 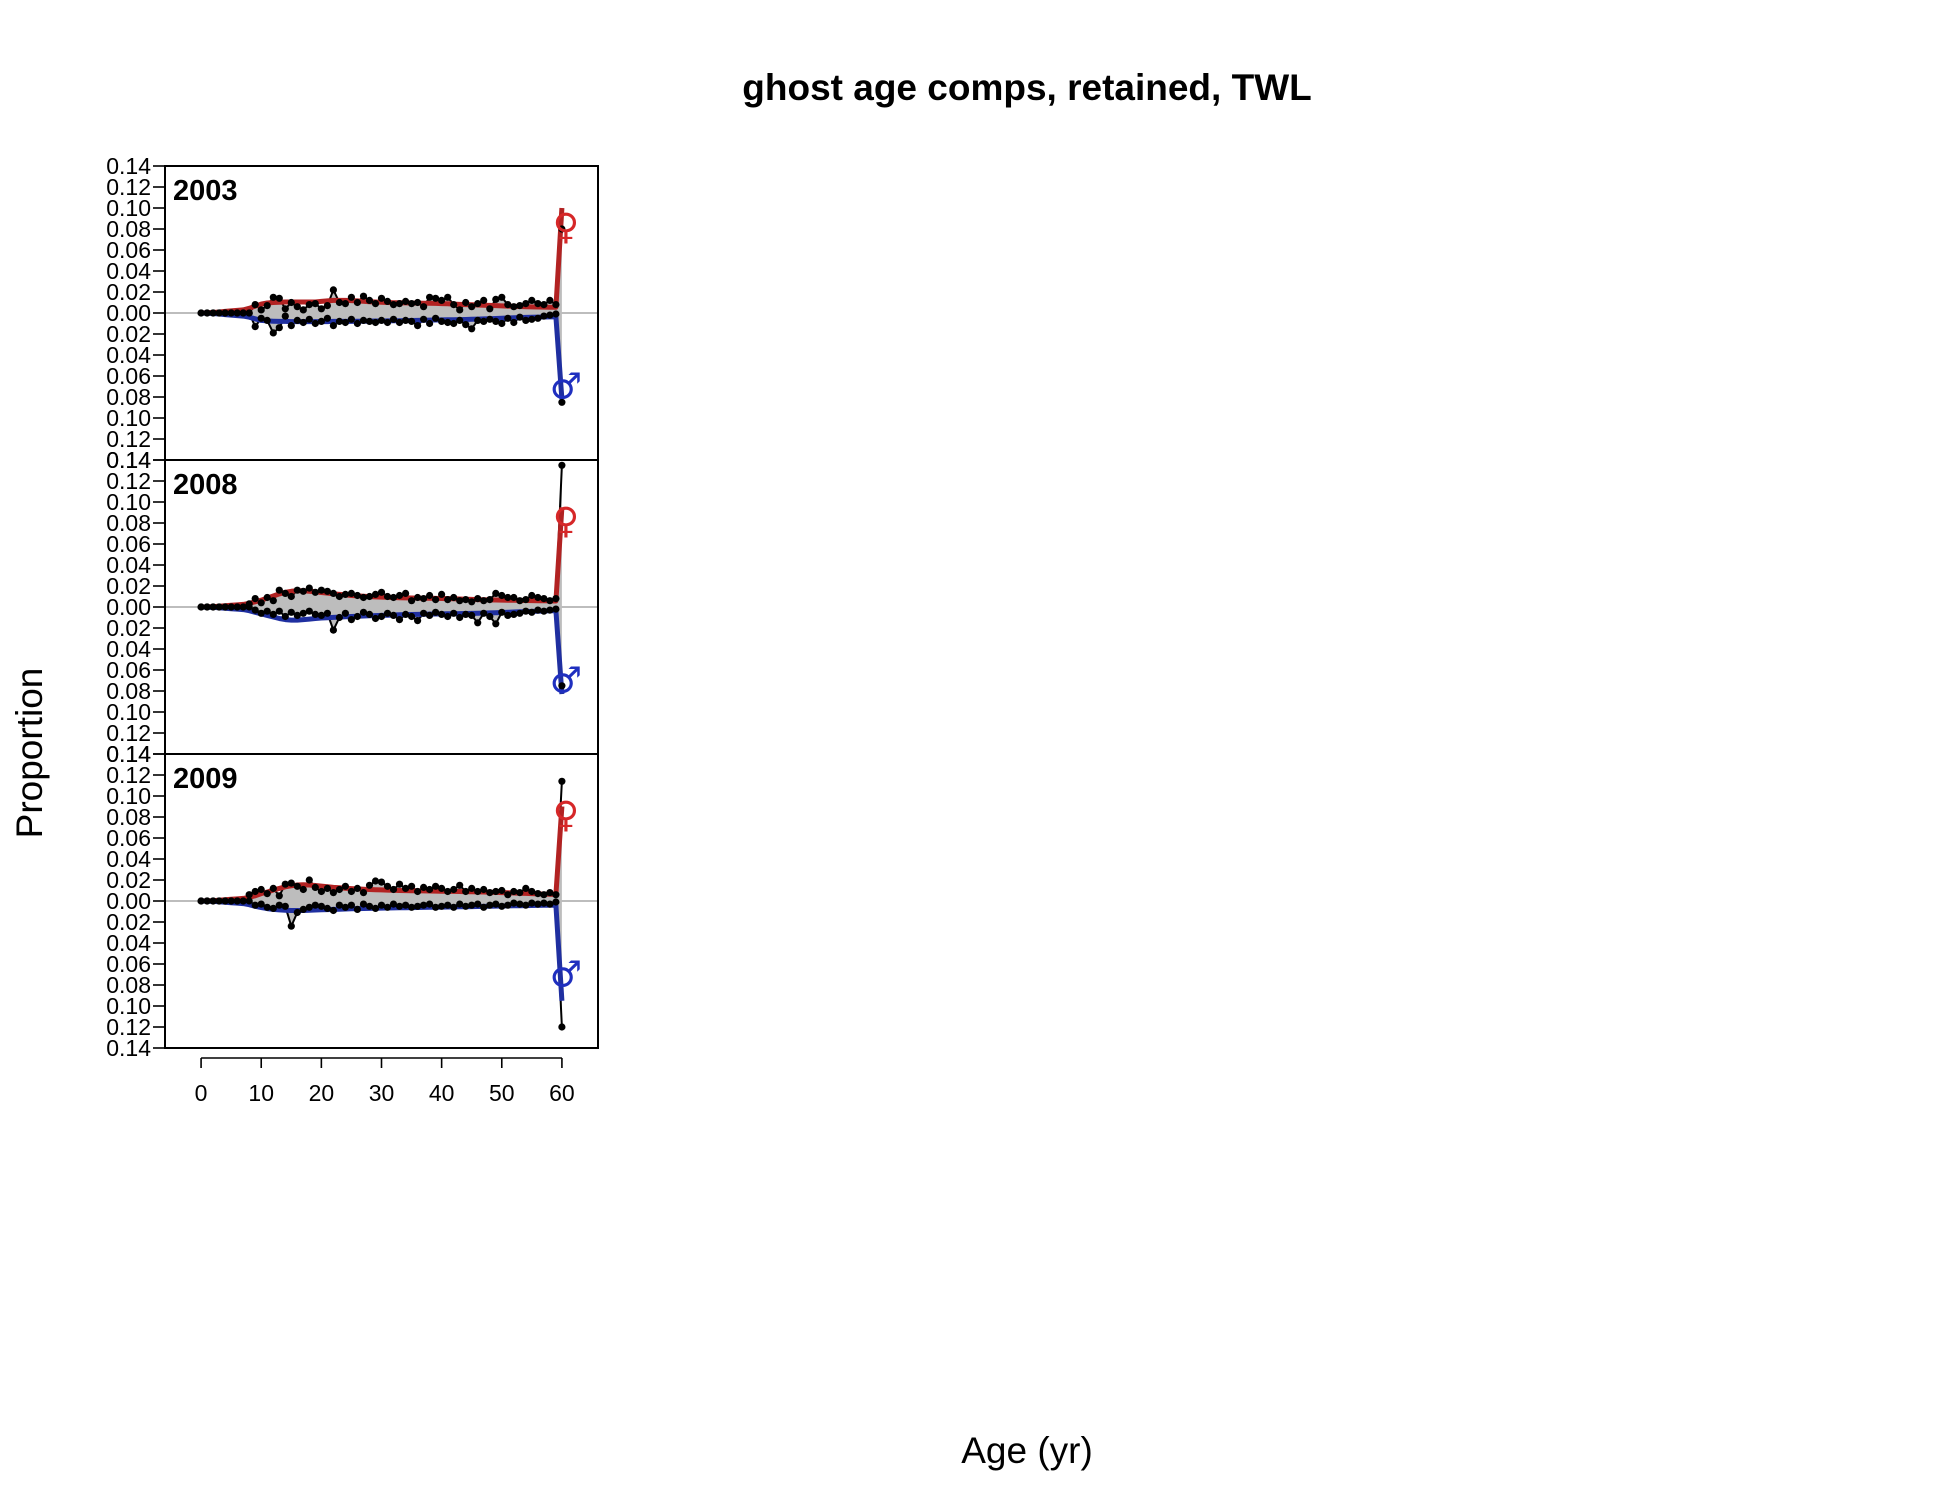 What do you see at coordinates (566, 815) in the screenshot?
I see `female-symbol: ♀` at bounding box center [566, 815].